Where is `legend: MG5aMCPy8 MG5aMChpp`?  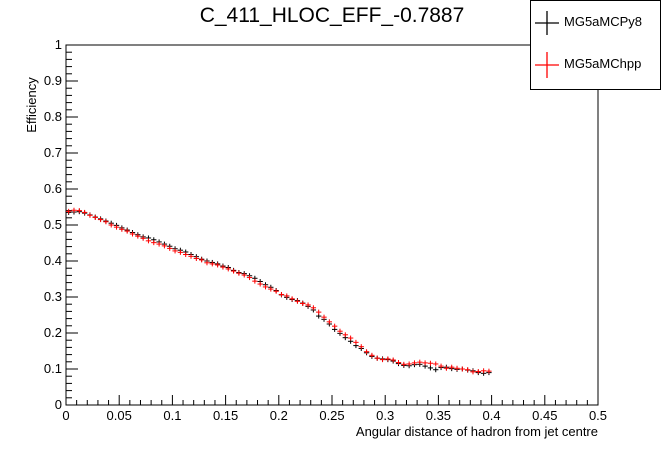 legend: MG5aMCPy8 MG5aMChpp is located at coordinates (595, 45).